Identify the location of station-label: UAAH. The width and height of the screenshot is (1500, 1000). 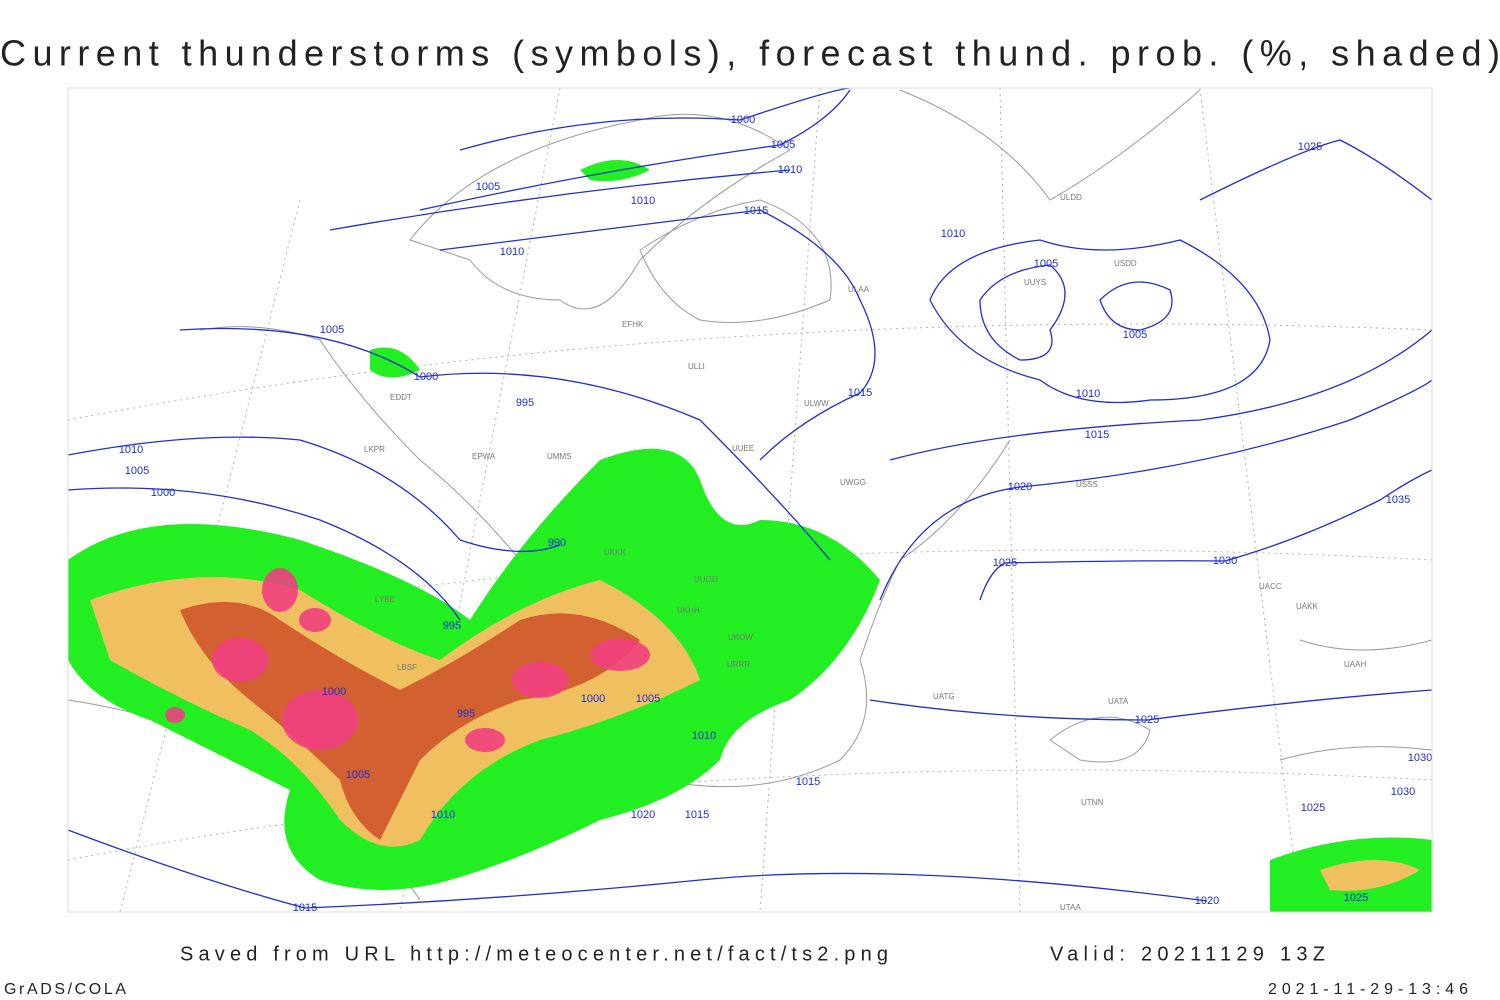
(1355, 664).